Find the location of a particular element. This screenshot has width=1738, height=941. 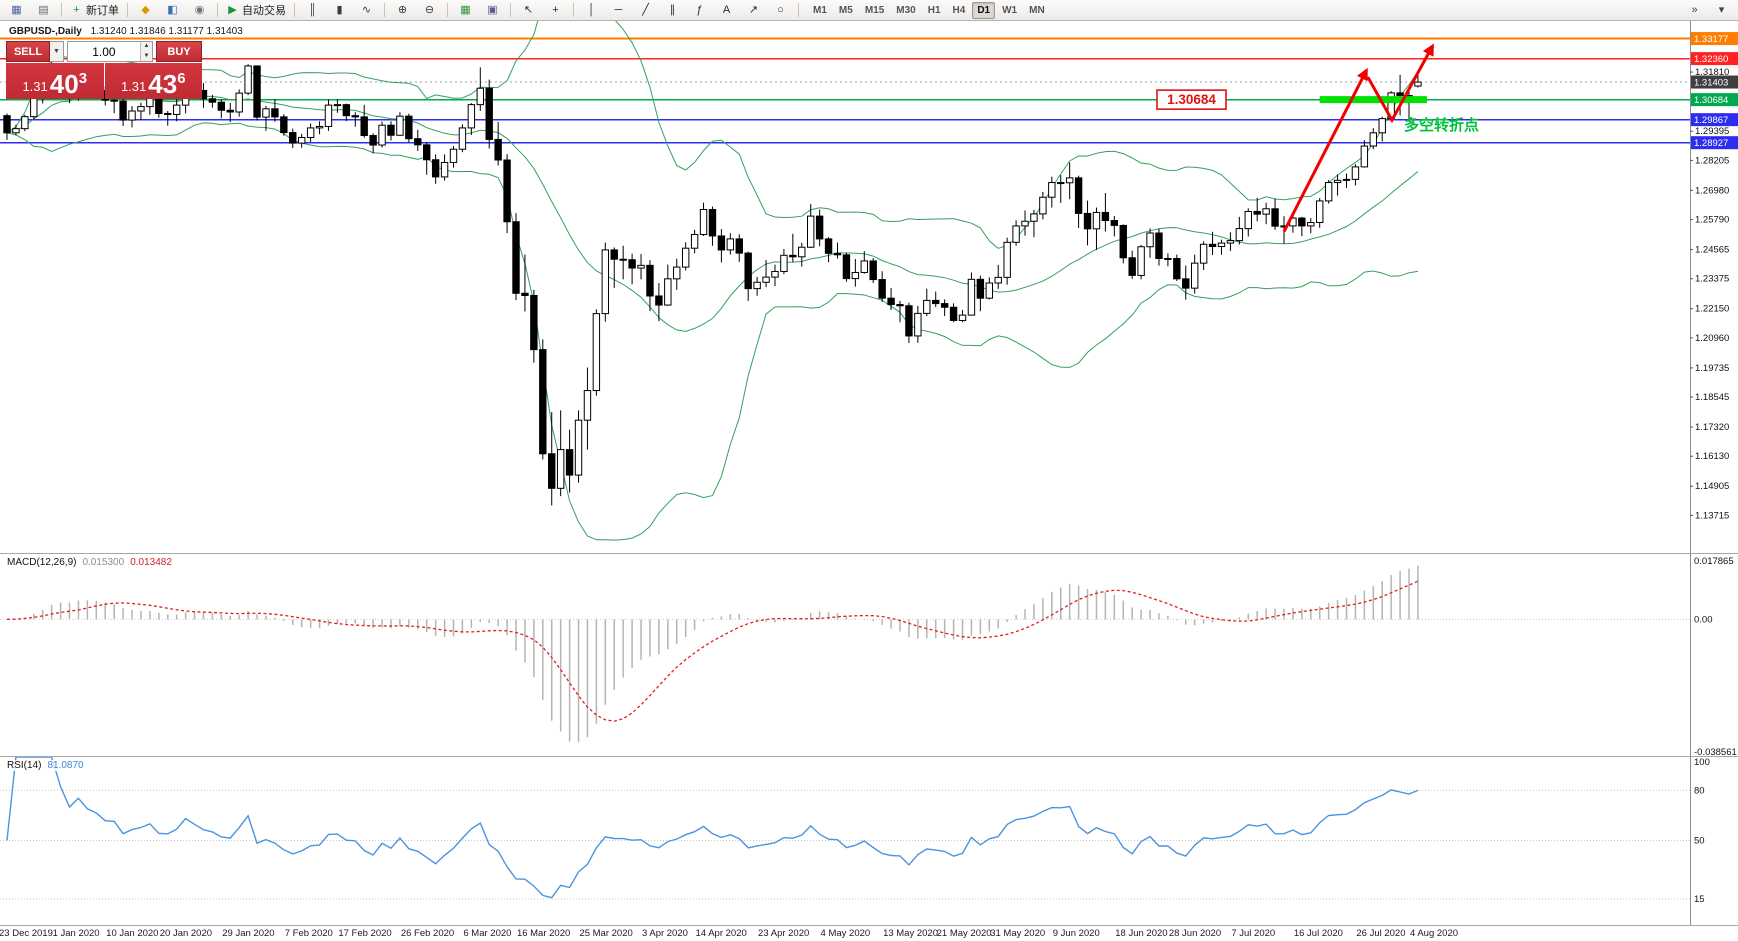

horizontal-line-icon: ─ is located at coordinates (618, 9).